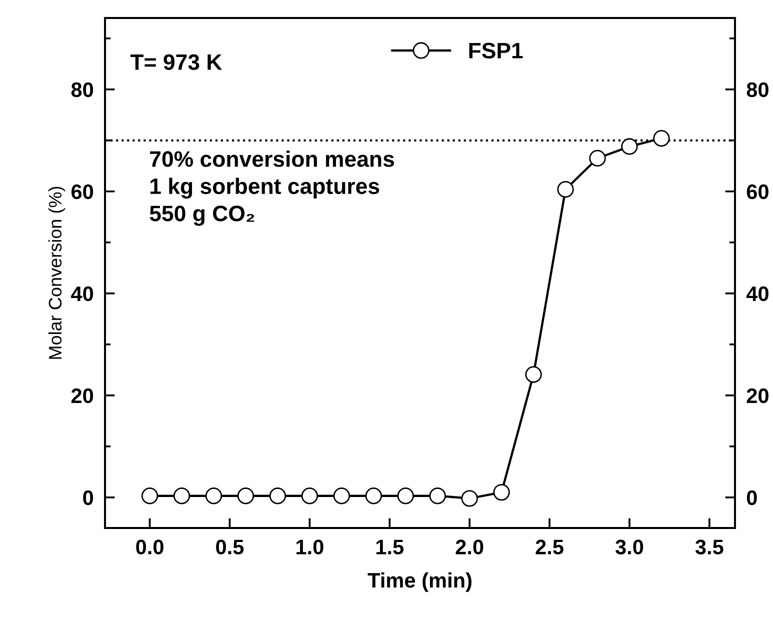  What do you see at coordinates (550, 547) in the screenshot?
I see `x-tick-label: 2.5` at bounding box center [550, 547].